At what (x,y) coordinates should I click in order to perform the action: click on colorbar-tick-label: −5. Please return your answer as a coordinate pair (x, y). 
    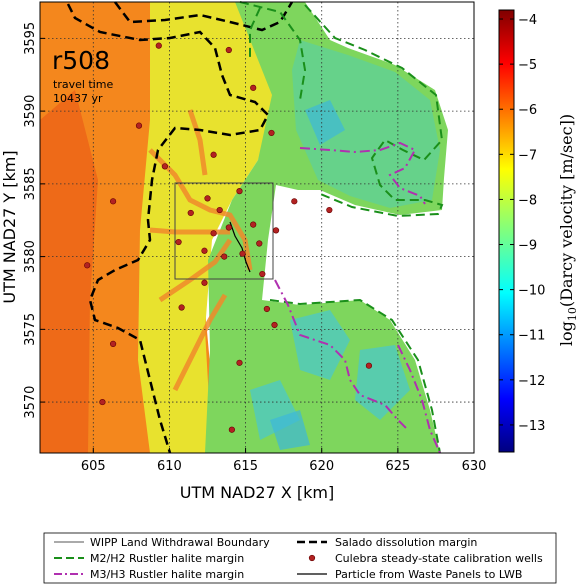
    Looking at the image, I should click on (527, 65).